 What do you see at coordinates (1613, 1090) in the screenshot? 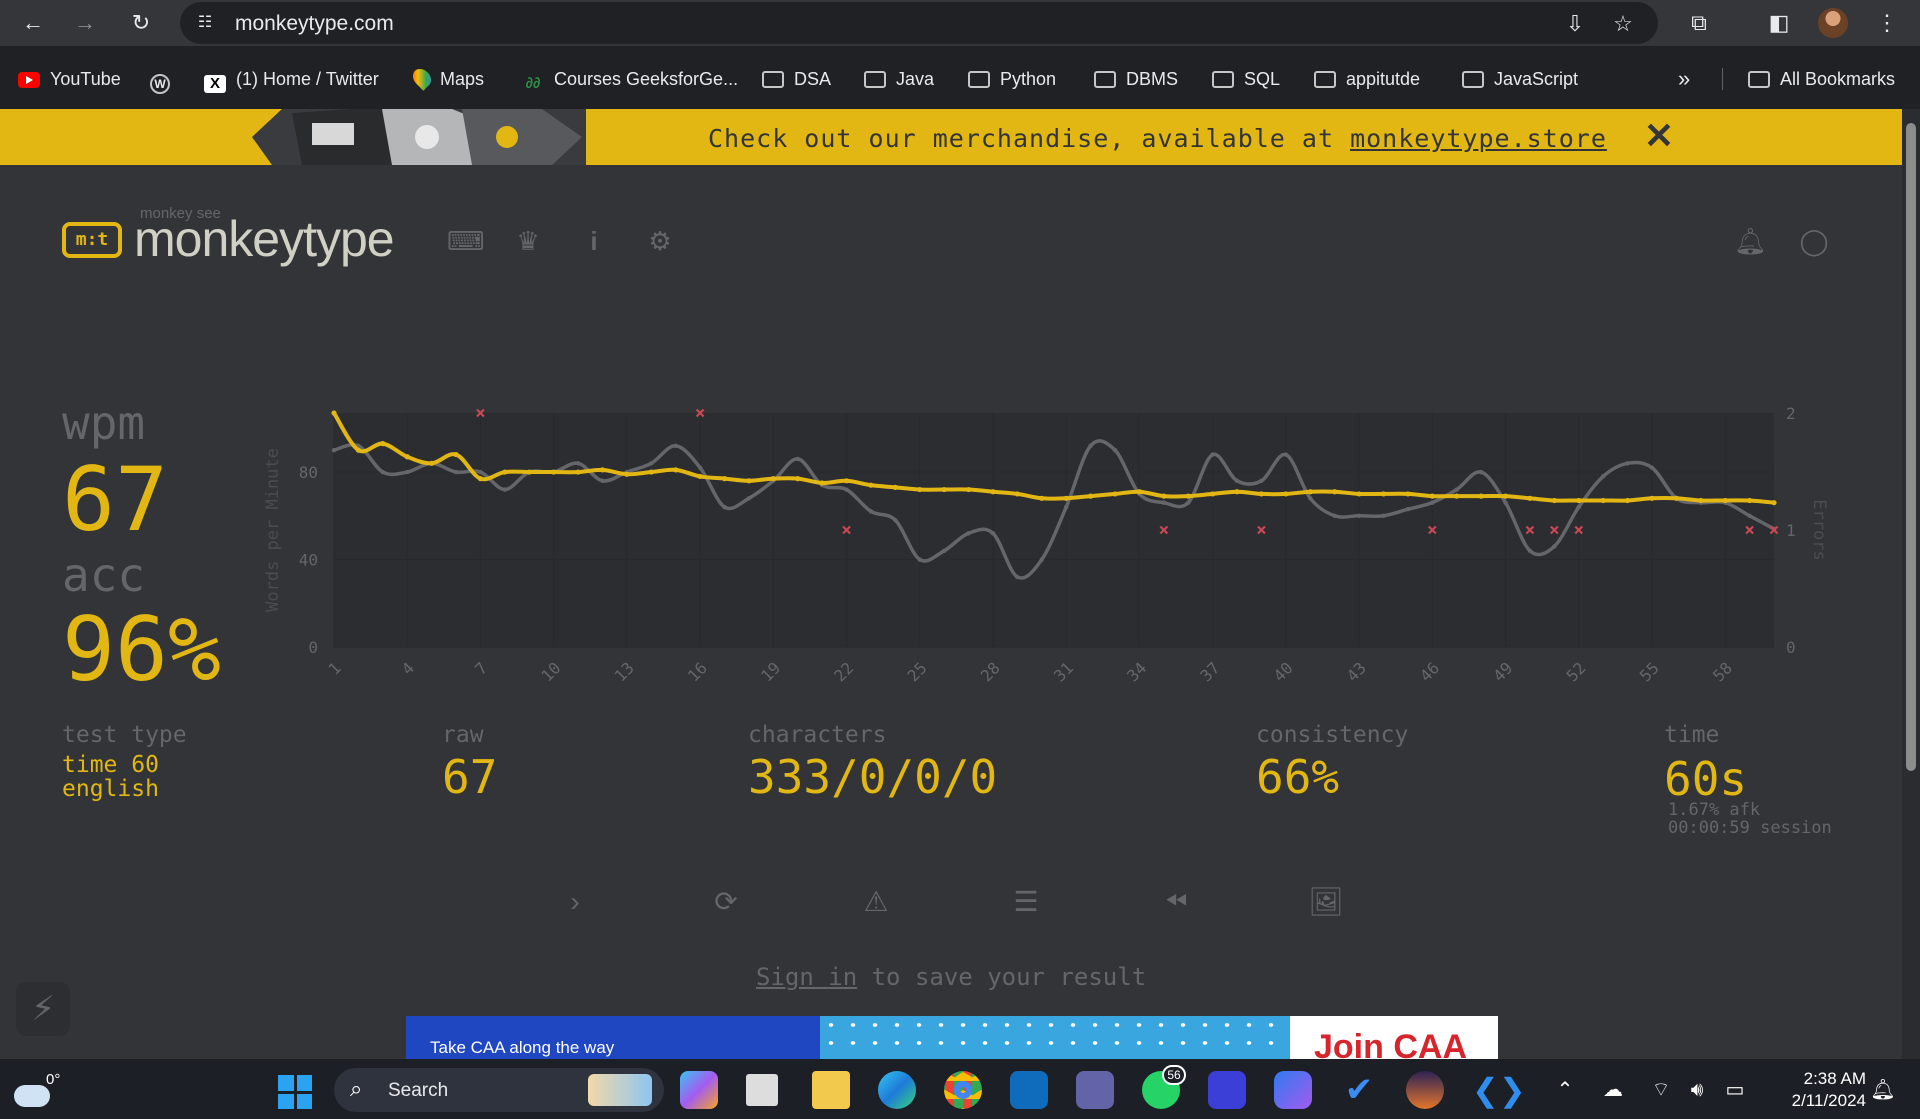
I see `onedrive-cloud-icon: ☁` at bounding box center [1613, 1090].